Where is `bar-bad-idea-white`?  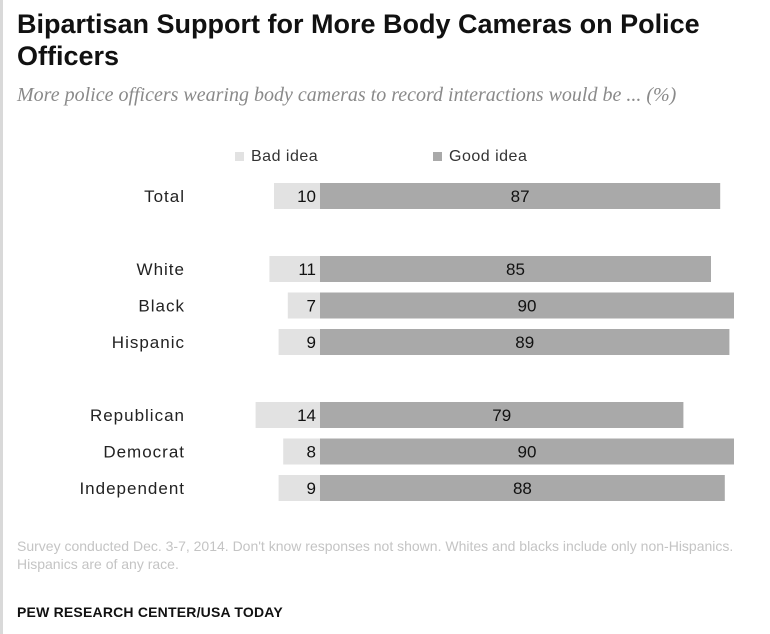
bar-bad-idea-white is located at coordinates (294, 269).